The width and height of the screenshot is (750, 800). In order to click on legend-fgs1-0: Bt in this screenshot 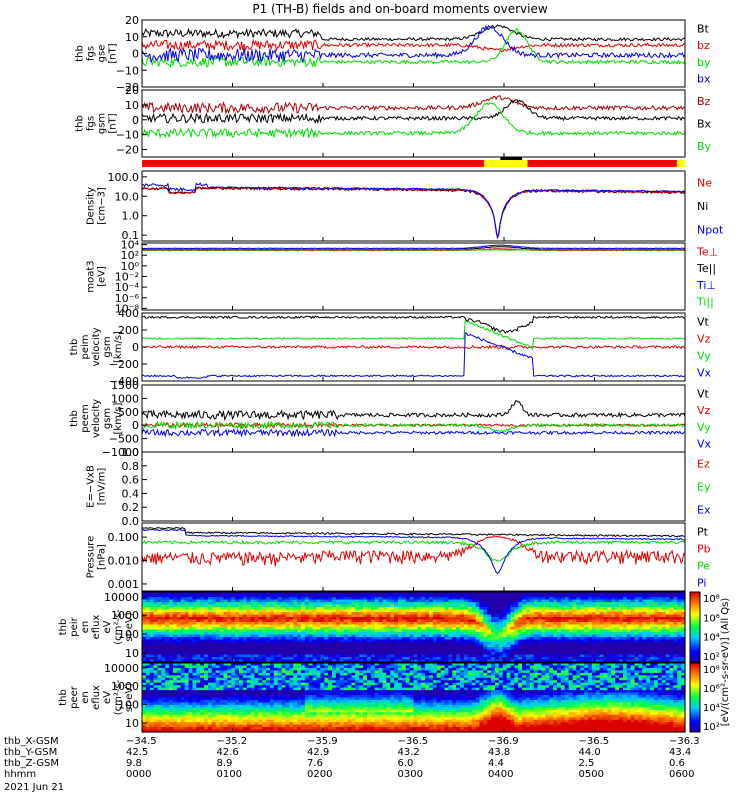, I will do `click(703, 28)`.